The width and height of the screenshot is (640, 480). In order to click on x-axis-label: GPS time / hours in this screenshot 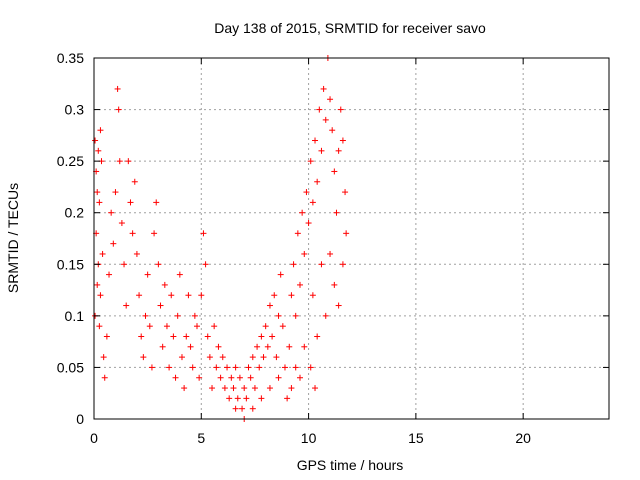, I will do `click(350, 465)`.